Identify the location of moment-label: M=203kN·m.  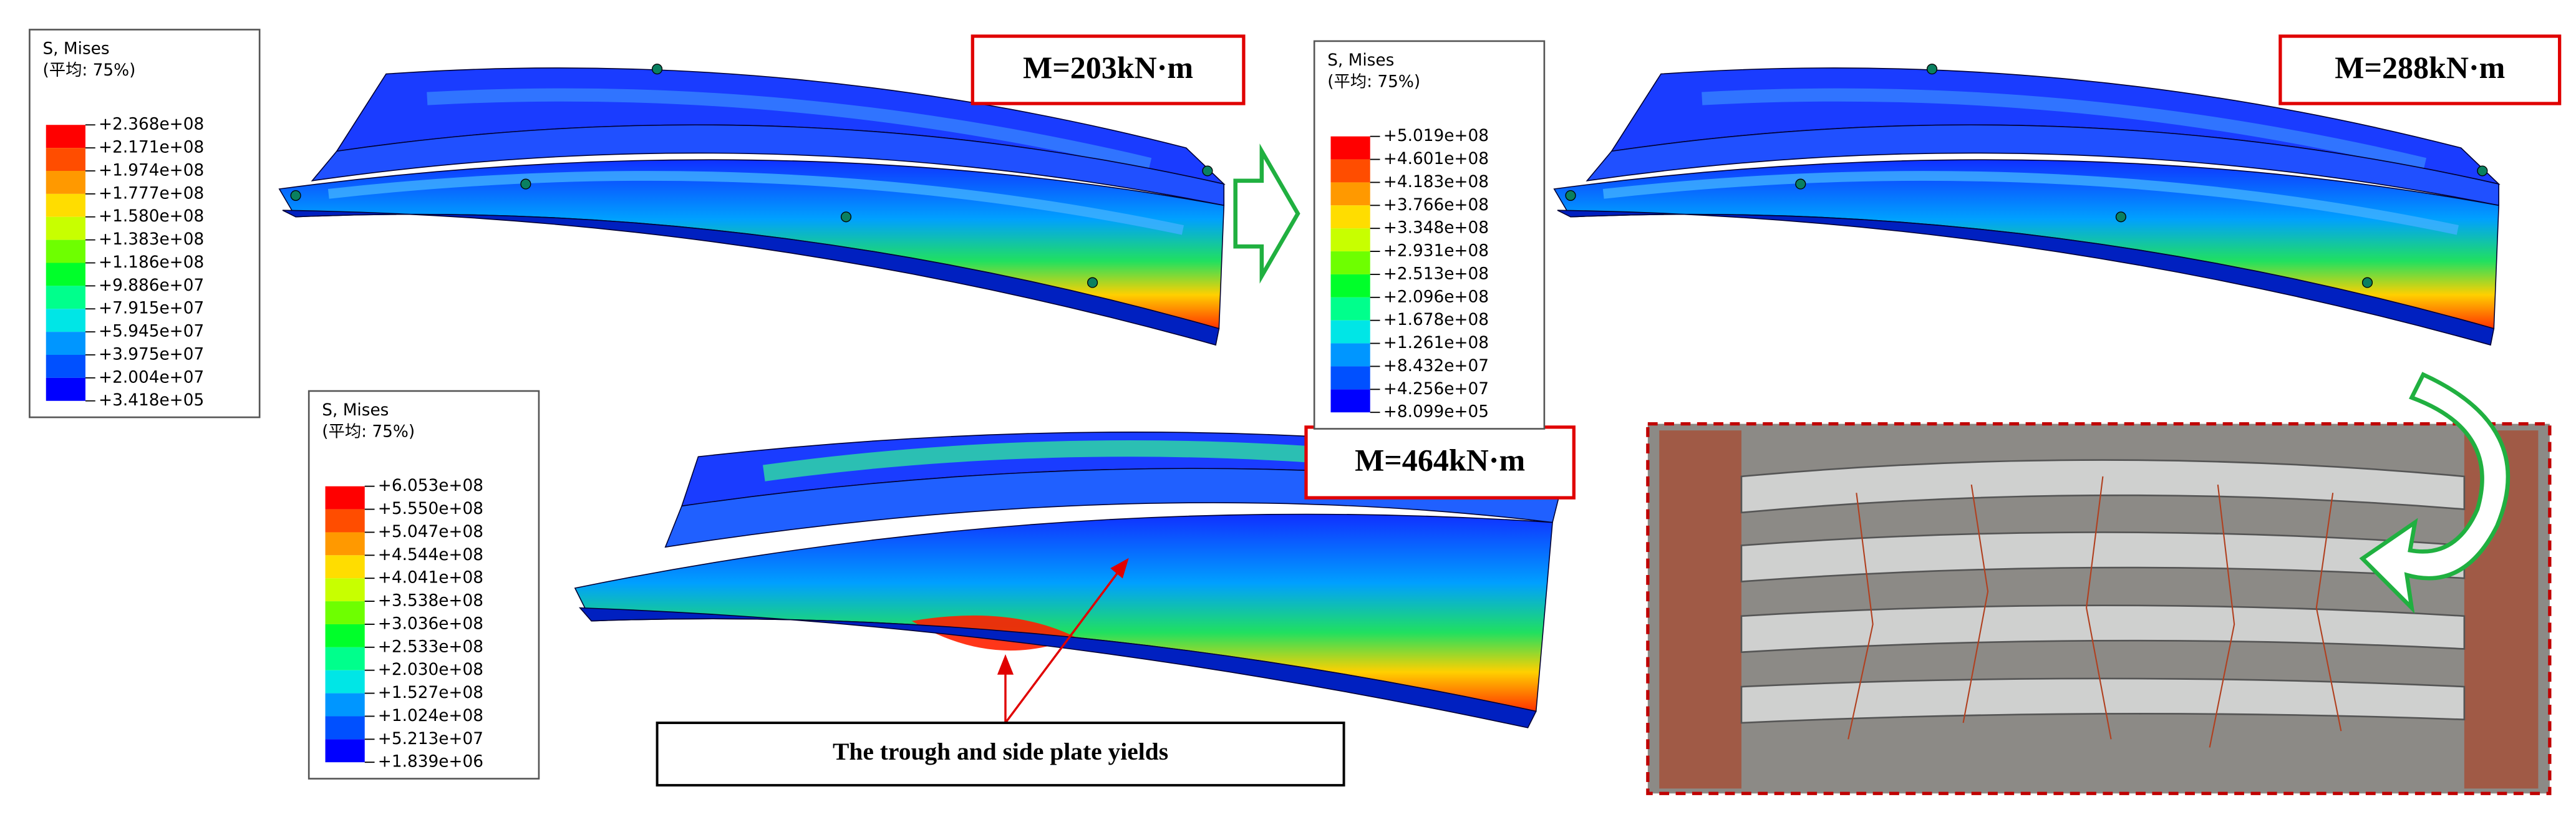
(1108, 67).